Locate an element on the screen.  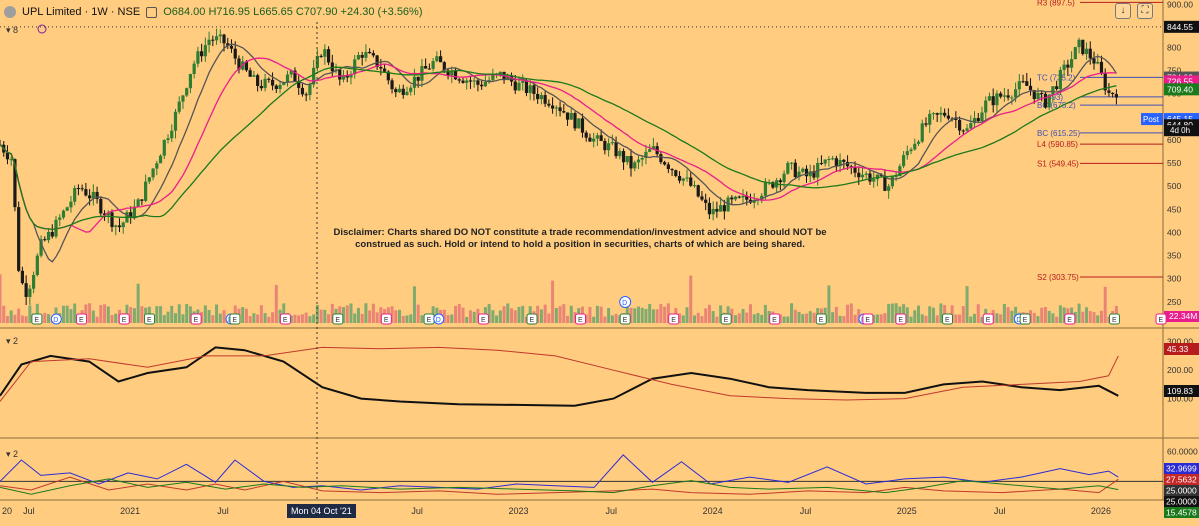
price-axis-badge-label: 709.40 is located at coordinates (1180, 89).